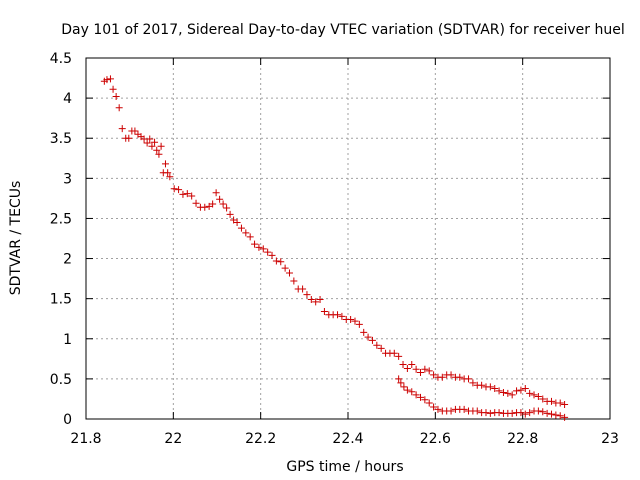 This screenshot has height=480, width=640. What do you see at coordinates (610, 439) in the screenshot?
I see `x-tick-label: 23` at bounding box center [610, 439].